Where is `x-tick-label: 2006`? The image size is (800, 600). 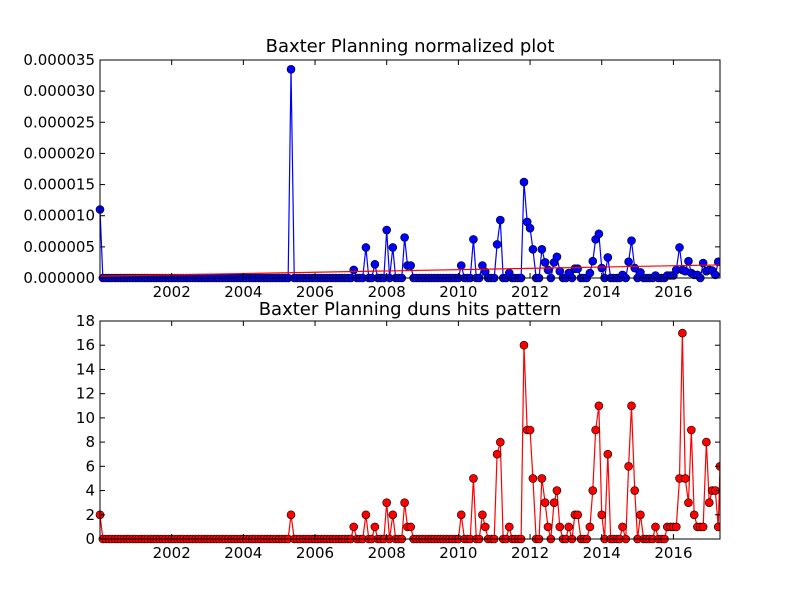
x-tick-label: 2006 is located at coordinates (315, 292).